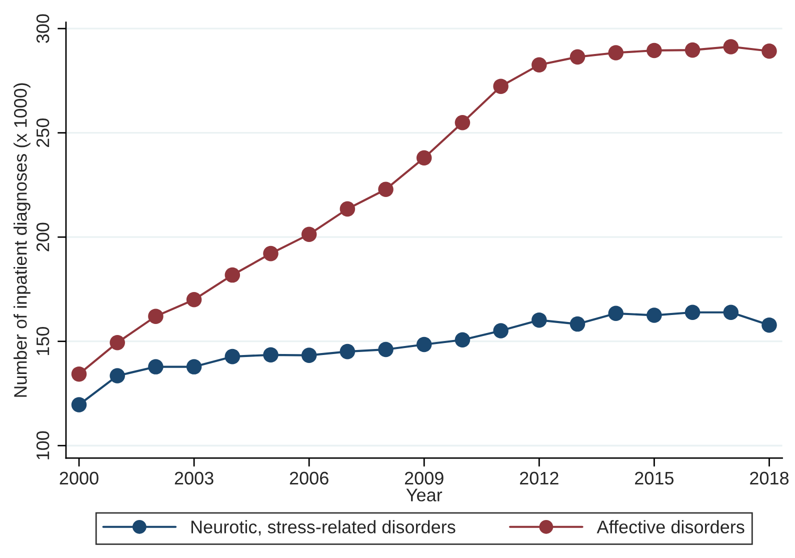 The width and height of the screenshot is (795, 558). Describe the element at coordinates (323, 528) in the screenshot. I see `legend-label: Neurotic, stress-related disorders` at that location.